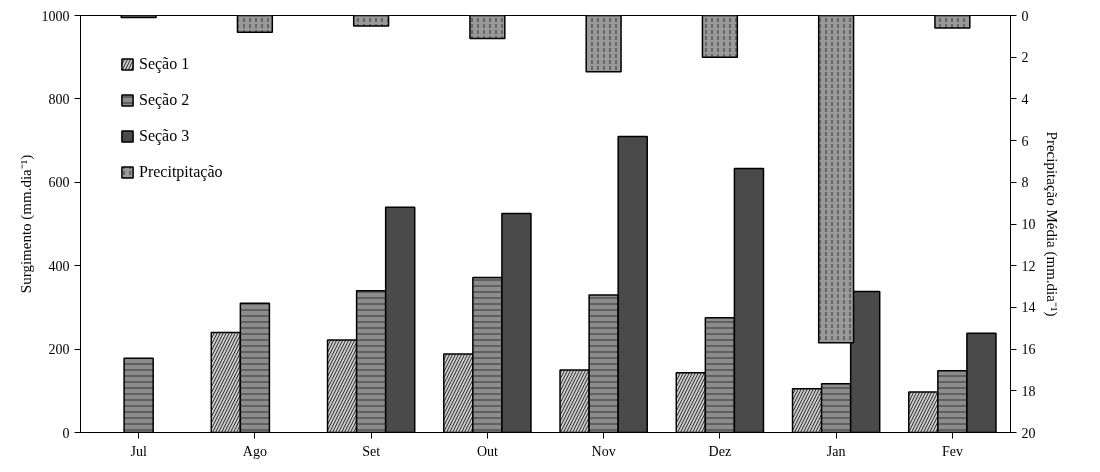  I want to click on y-tick-label: 0, so click(66, 433).